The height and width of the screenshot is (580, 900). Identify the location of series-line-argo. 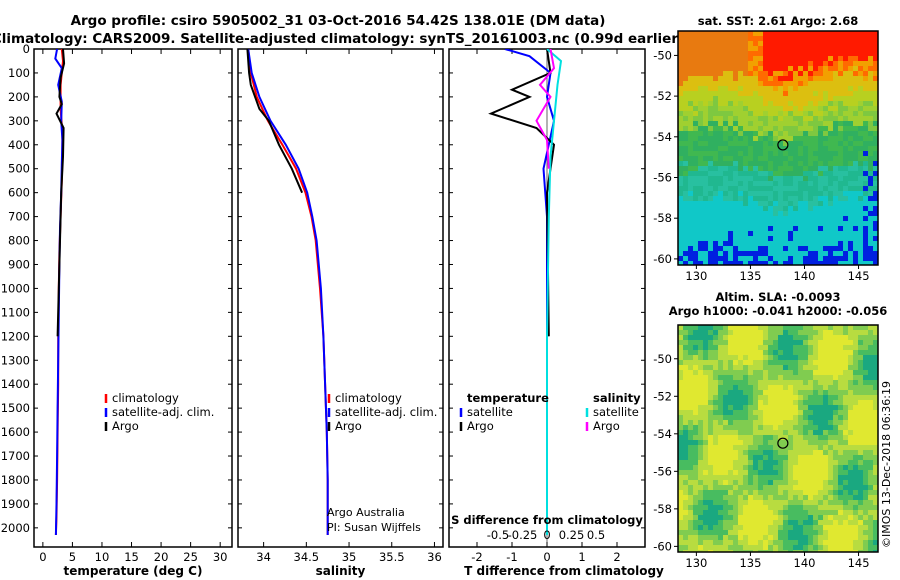
(60, 193).